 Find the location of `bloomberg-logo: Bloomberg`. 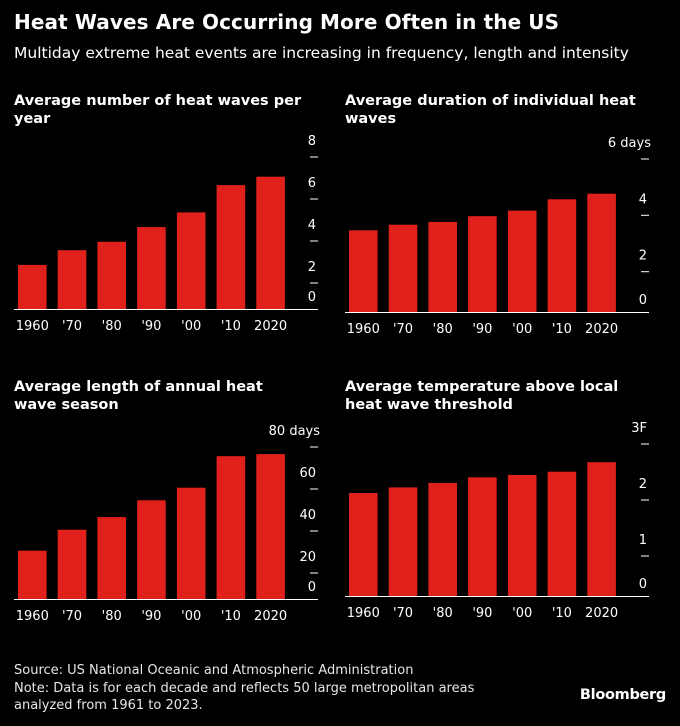

bloomberg-logo: Bloomberg is located at coordinates (622, 695).